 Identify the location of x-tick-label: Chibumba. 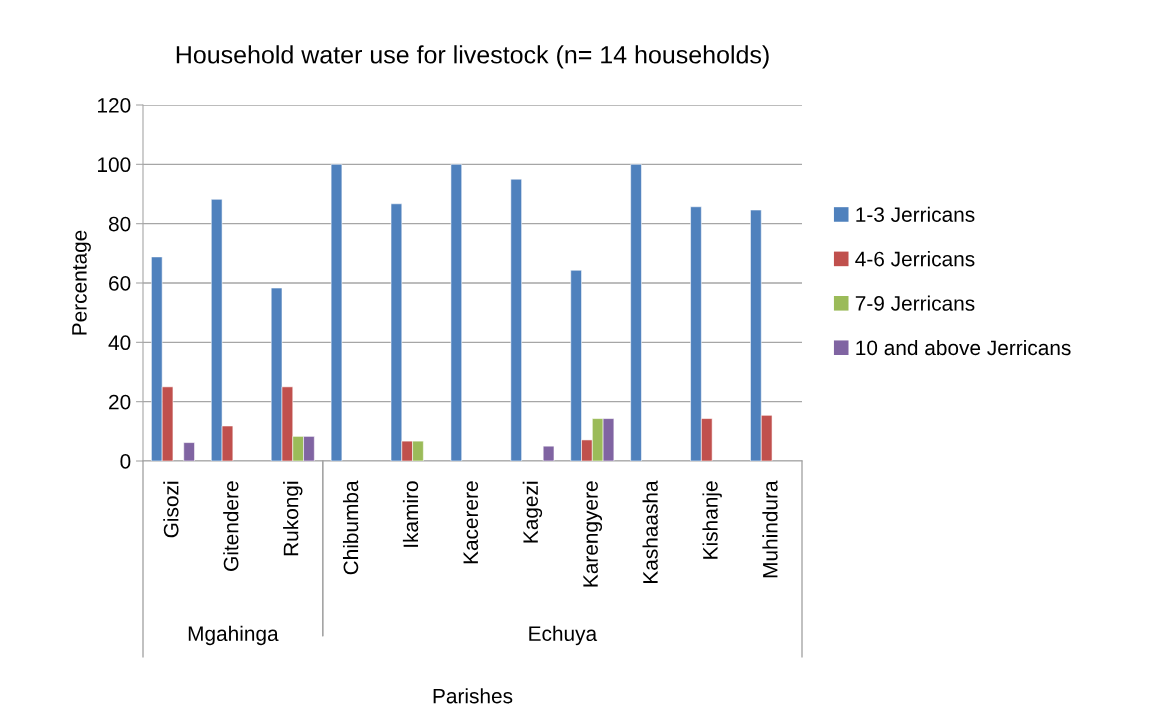
(350, 527).